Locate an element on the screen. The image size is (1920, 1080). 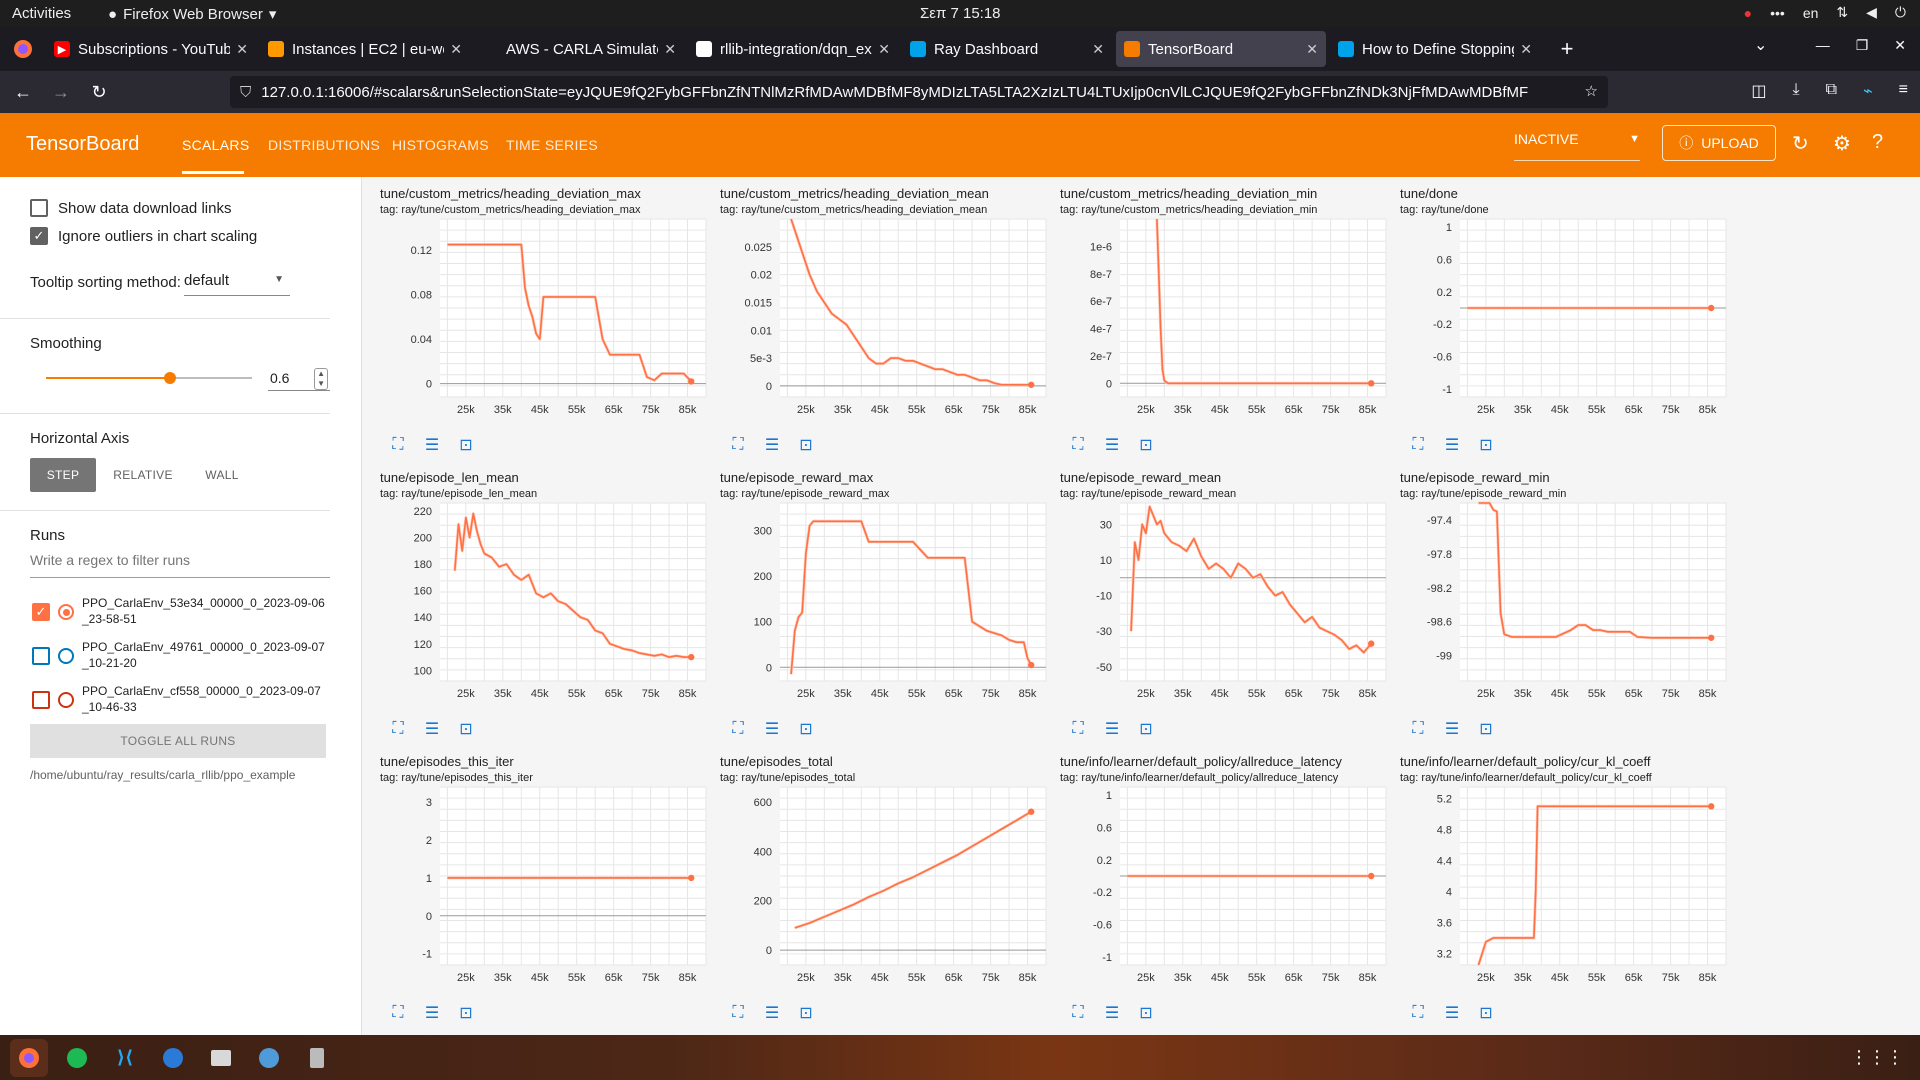
browser-tab: Instances | EC2 | eu-west ✕ is located at coordinates (365, 49).